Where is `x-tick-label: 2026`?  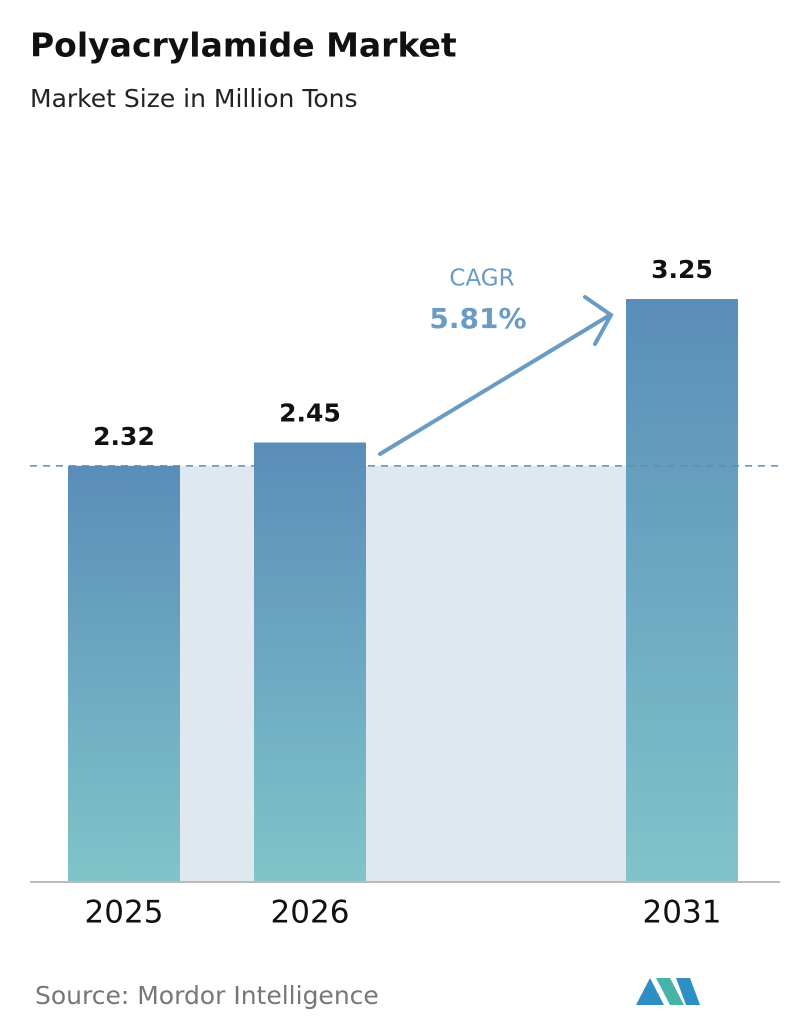 x-tick-label: 2026 is located at coordinates (310, 913).